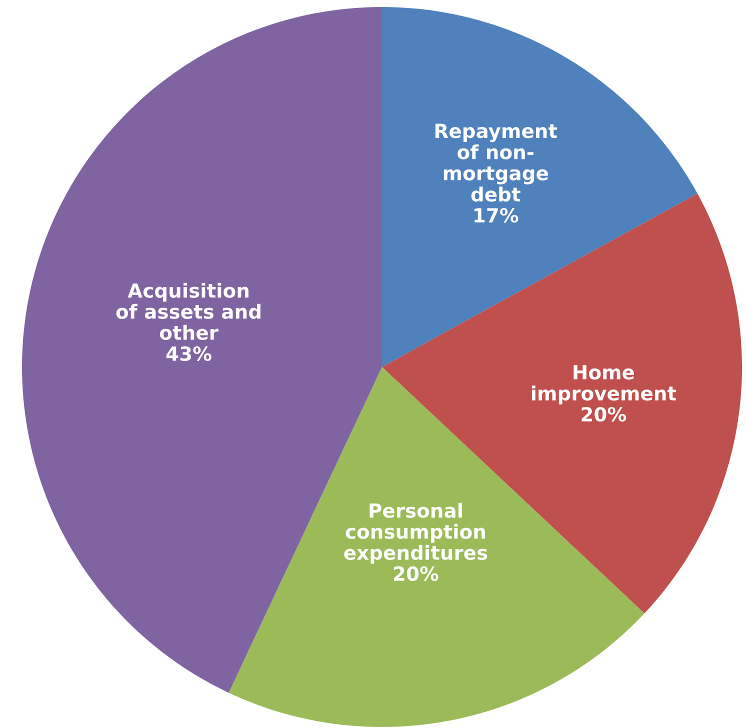 This screenshot has width=746, height=728. I want to click on slice-label: Home improvement, so click(604, 384).